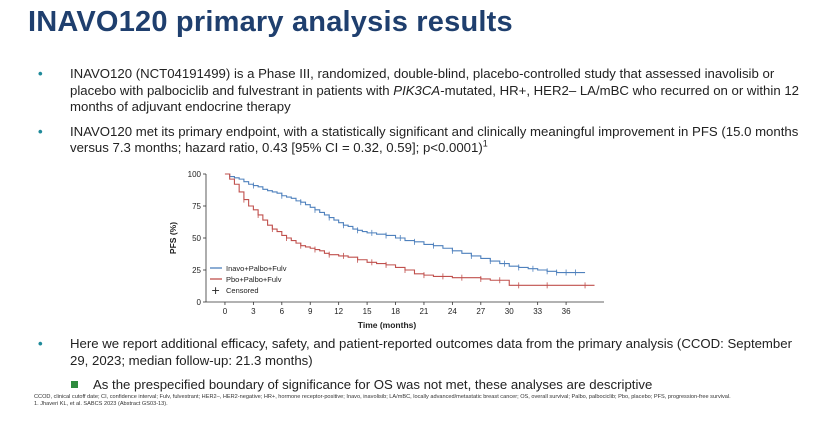  What do you see at coordinates (196, 270) in the screenshot?
I see `y-tick-label: 25` at bounding box center [196, 270].